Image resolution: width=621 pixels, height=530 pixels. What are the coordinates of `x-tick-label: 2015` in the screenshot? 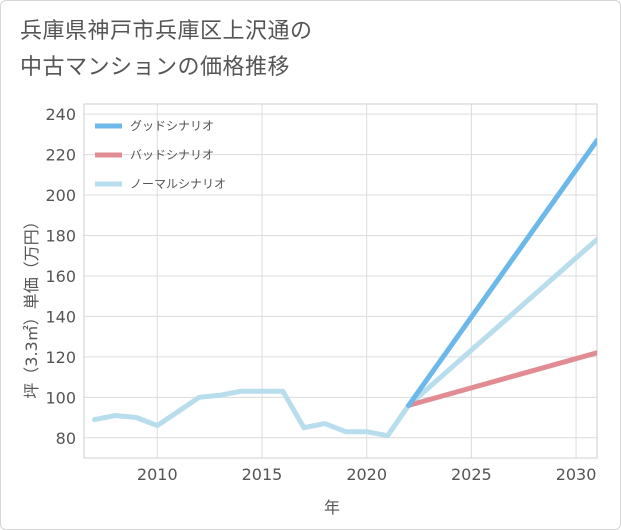 It's located at (262, 474).